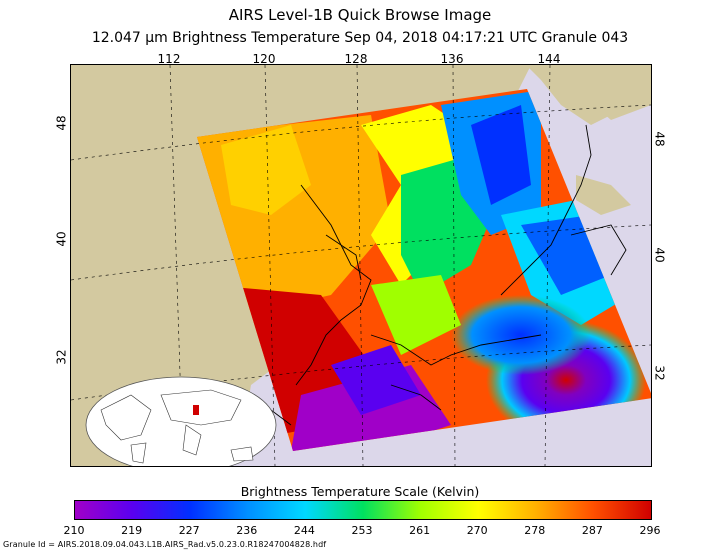  Describe the element at coordinates (264, 59) in the screenshot. I see `lon-tick-top: 120` at that location.